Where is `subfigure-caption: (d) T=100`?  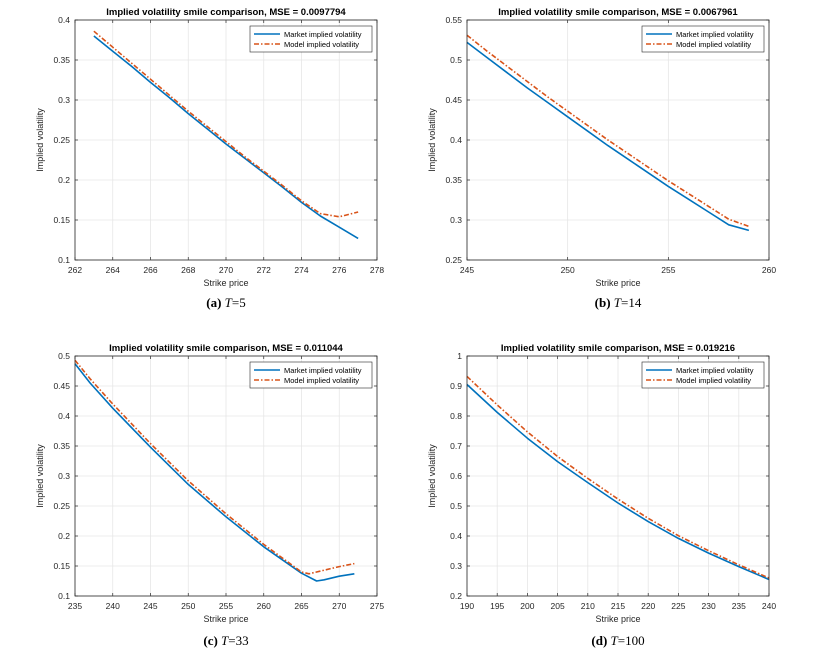 subfigure-caption: (d) T=100 is located at coordinates (617, 640).